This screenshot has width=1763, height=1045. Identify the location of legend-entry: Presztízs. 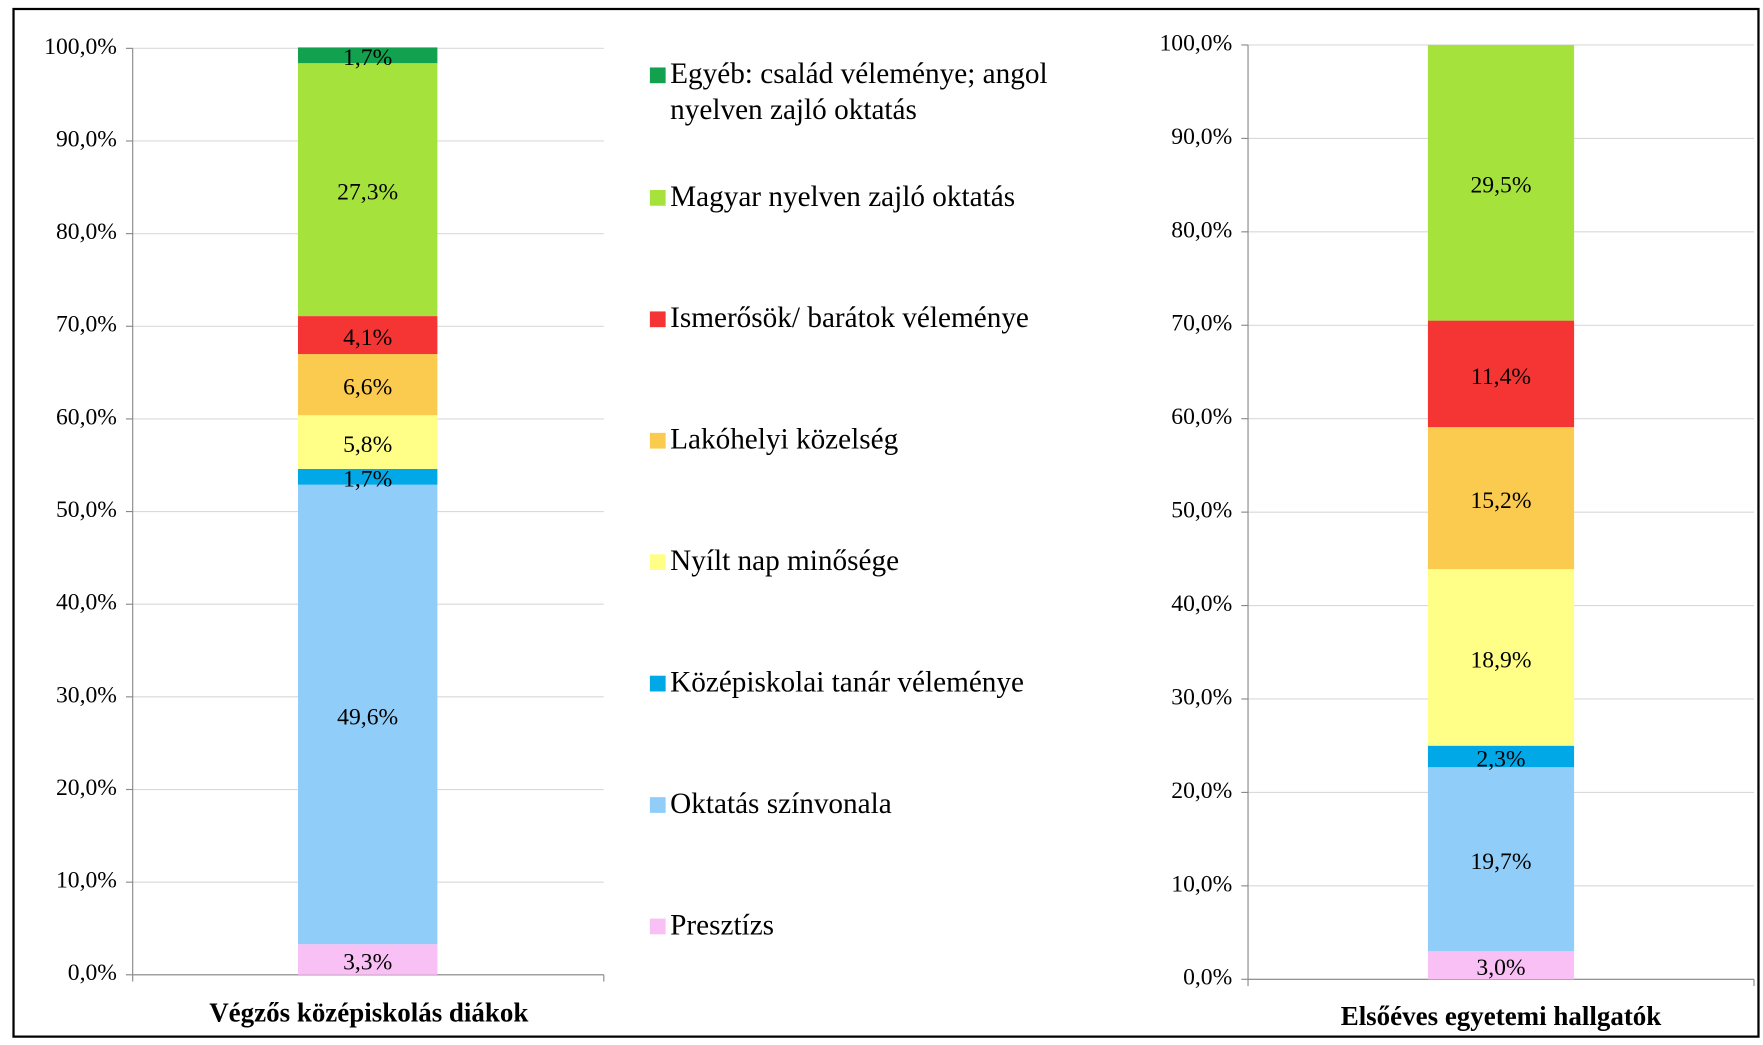
(722, 925).